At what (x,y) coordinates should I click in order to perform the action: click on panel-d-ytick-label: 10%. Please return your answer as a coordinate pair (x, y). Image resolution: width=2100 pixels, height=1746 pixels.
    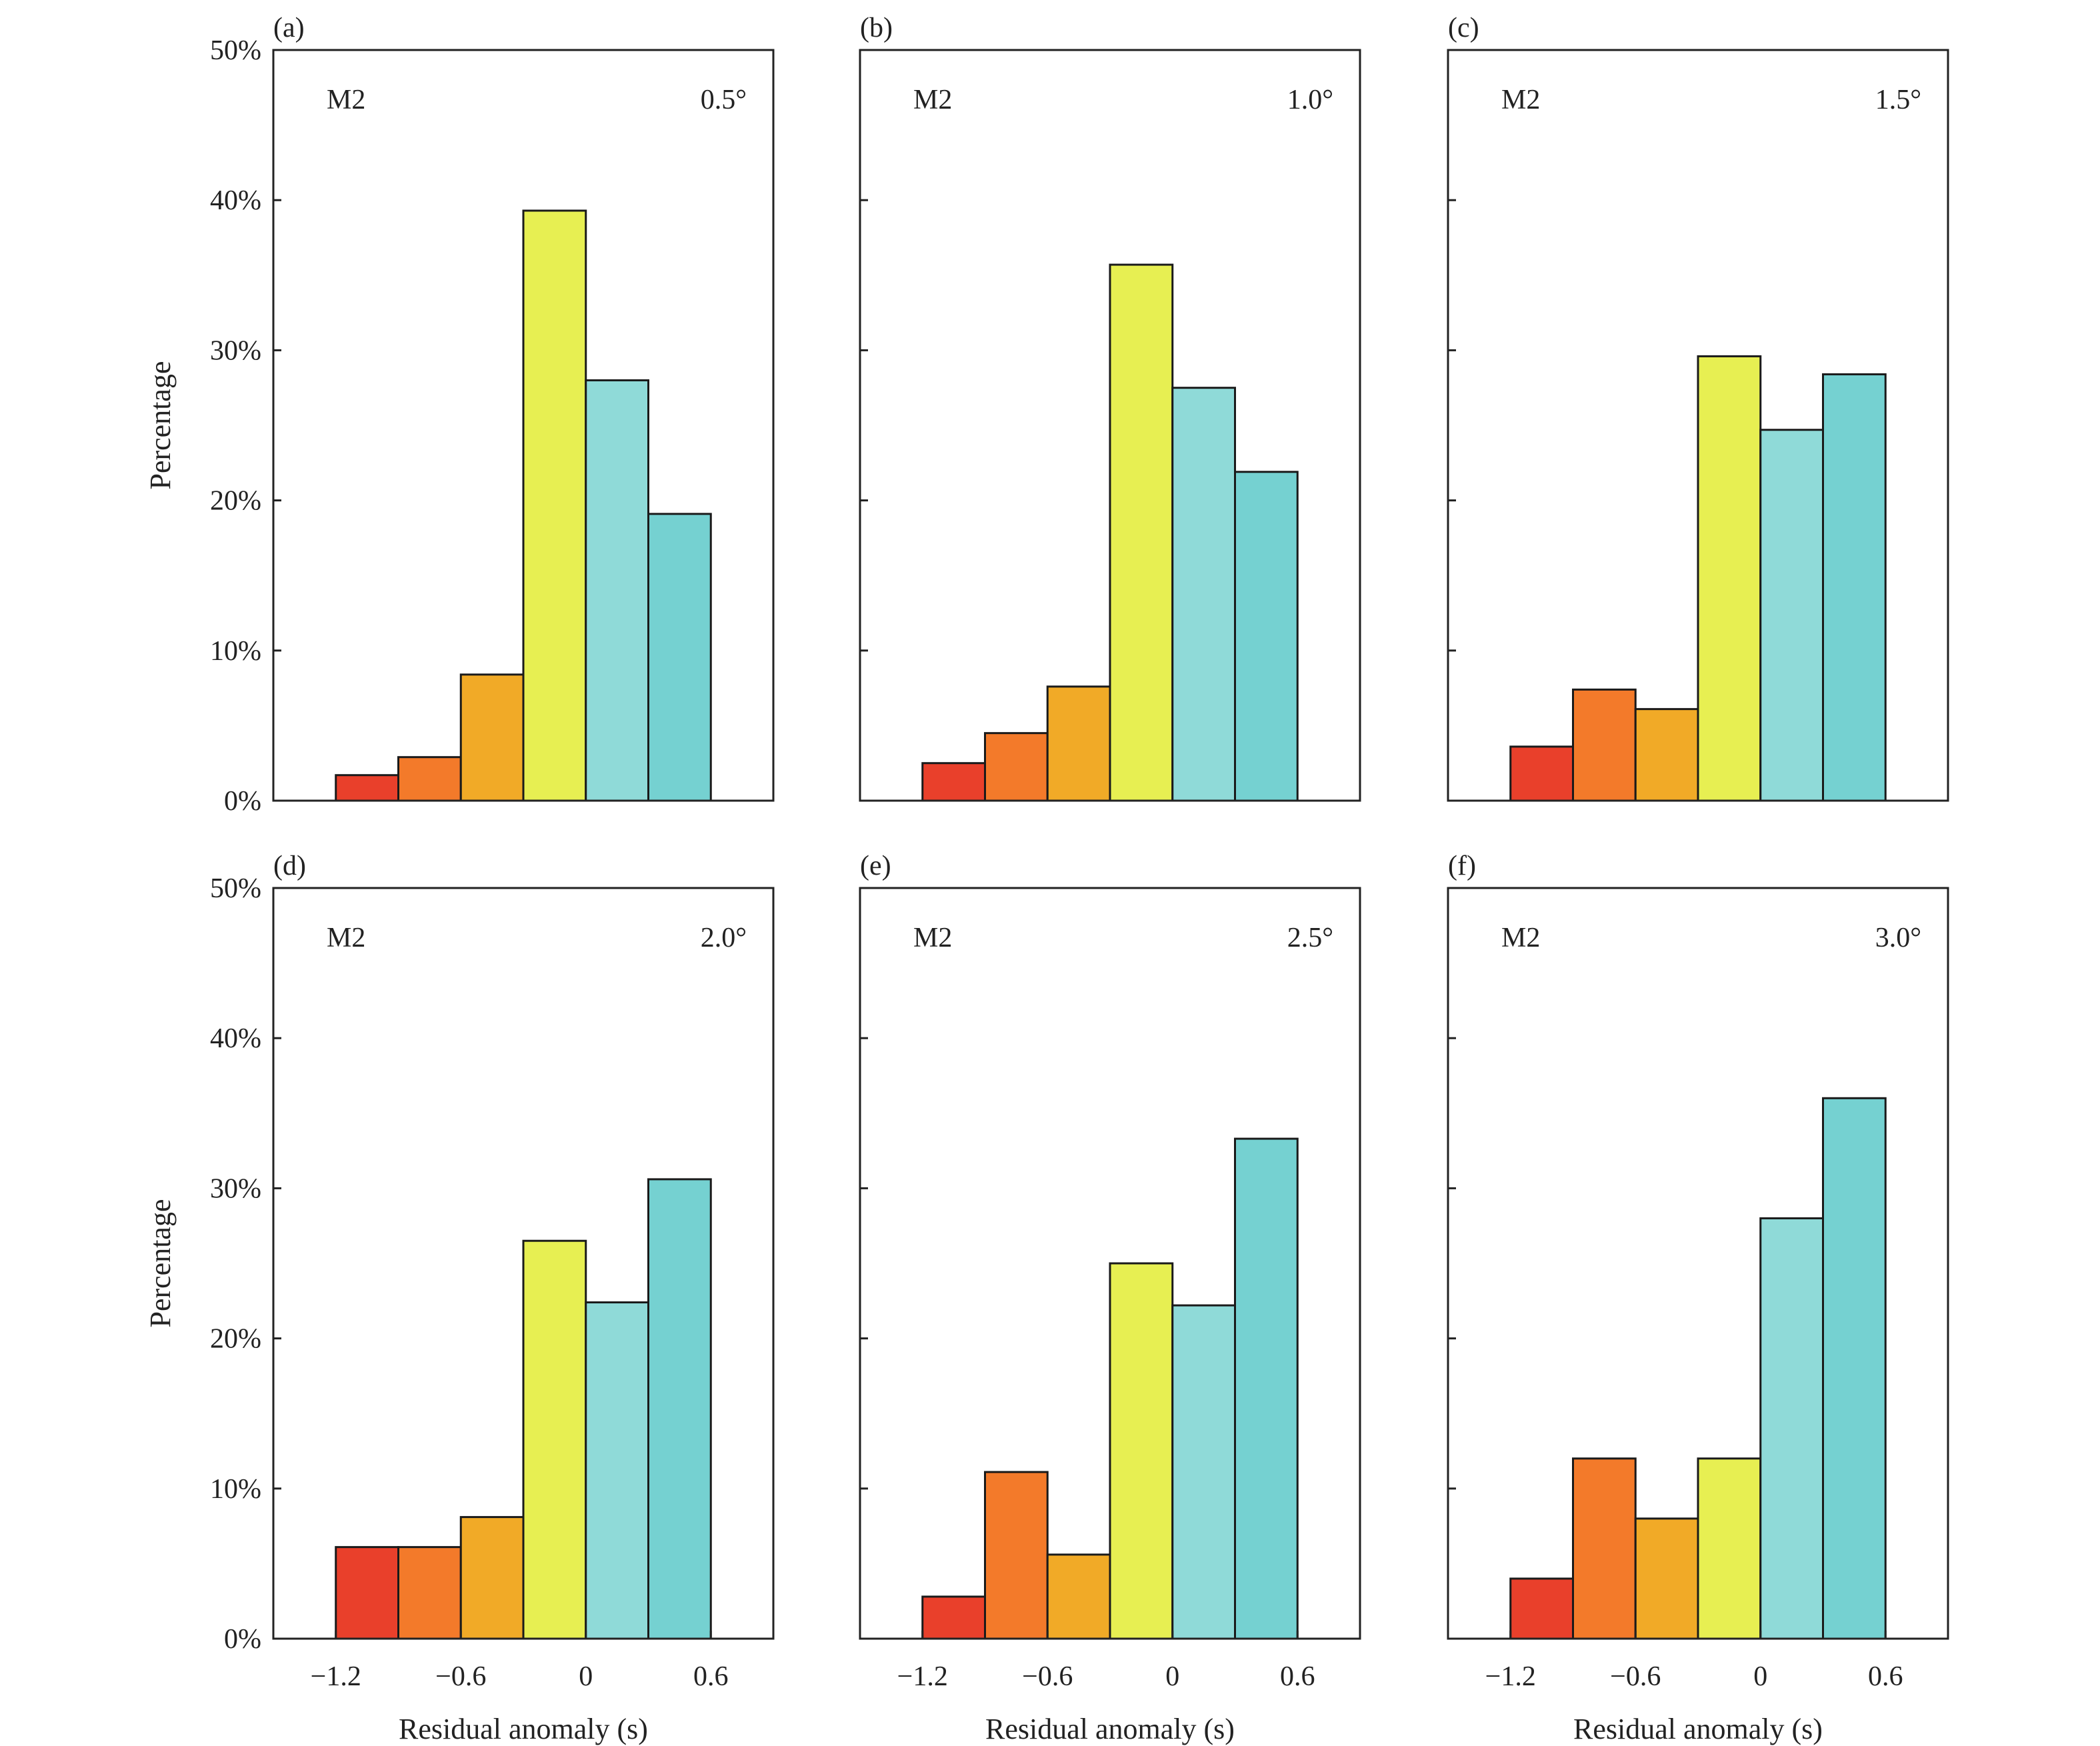
    Looking at the image, I should click on (235, 1489).